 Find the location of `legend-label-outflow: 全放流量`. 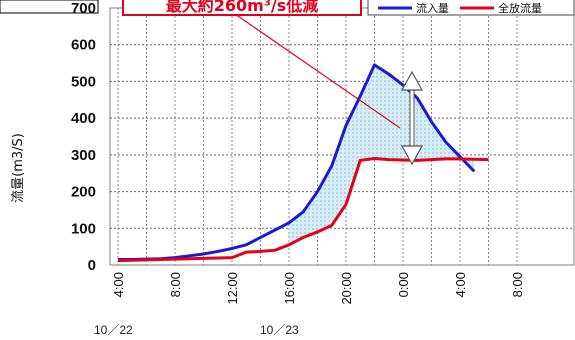

legend-label-outflow: 全放流量 is located at coordinates (520, 8).